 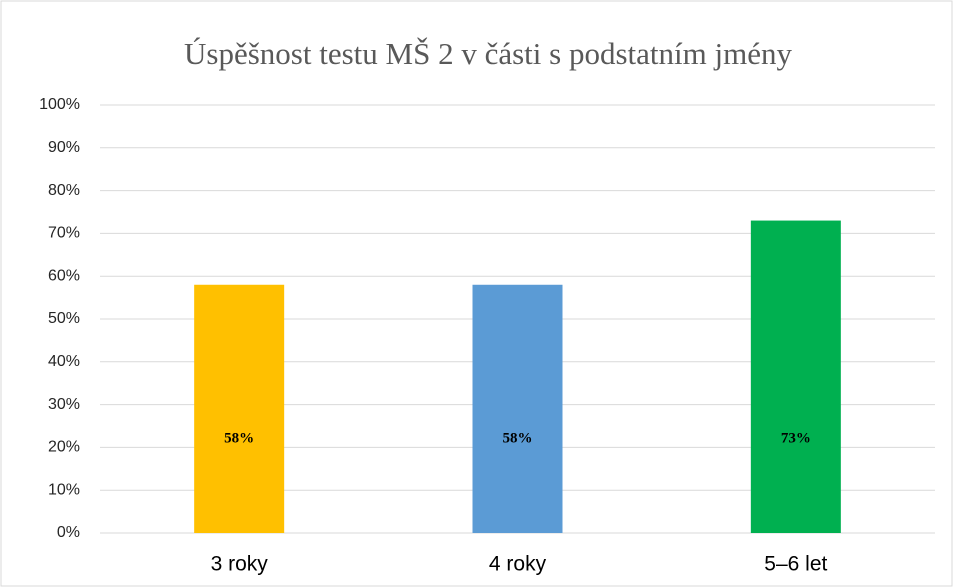 I want to click on y-tick-label: 30%, so click(x=64, y=404).